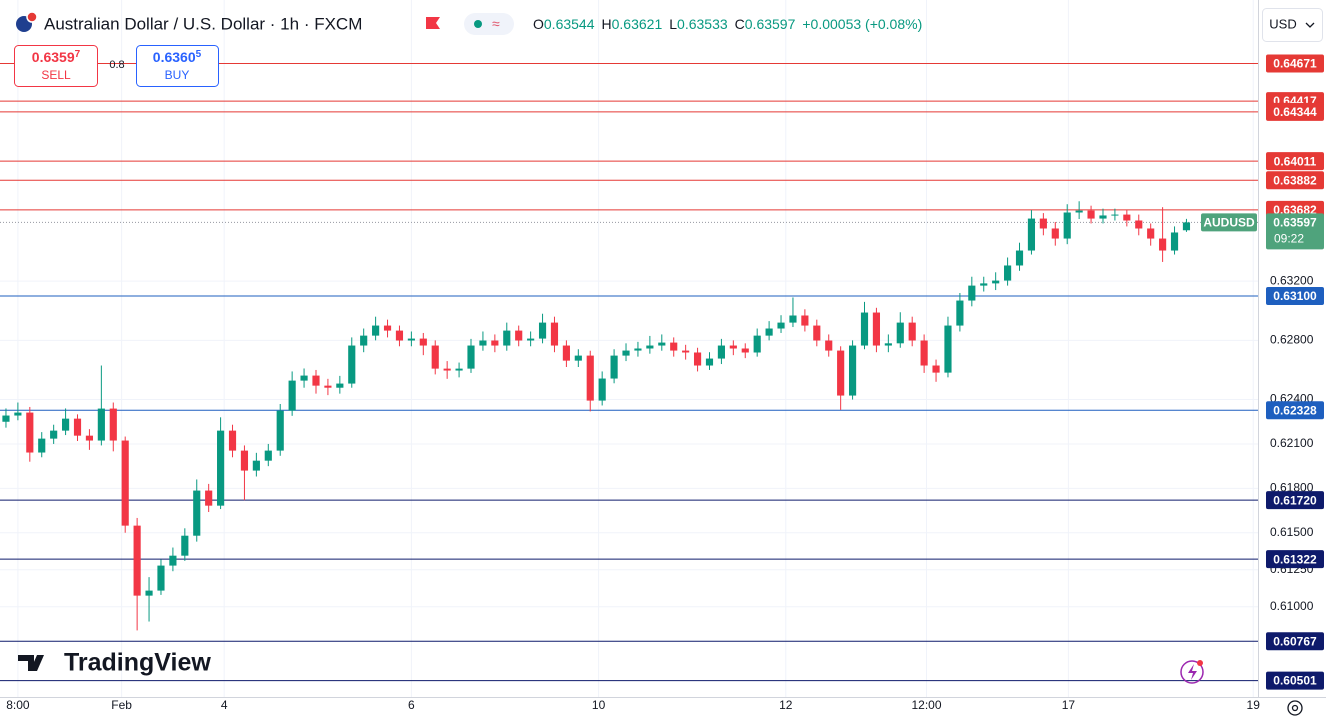  What do you see at coordinates (433, 23) in the screenshot?
I see `flag-marker` at bounding box center [433, 23].